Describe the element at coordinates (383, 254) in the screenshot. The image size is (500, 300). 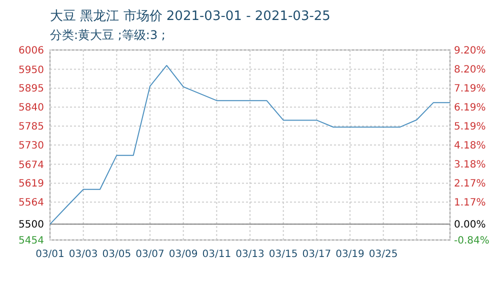
I see `x-tick-label: 03/25` at that location.